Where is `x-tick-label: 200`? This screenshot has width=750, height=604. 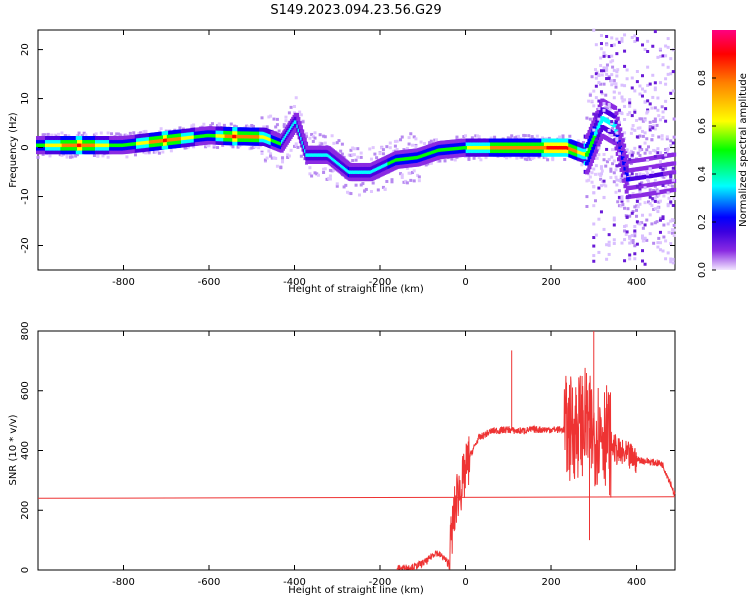 x-tick-label: 200 is located at coordinates (550, 282).